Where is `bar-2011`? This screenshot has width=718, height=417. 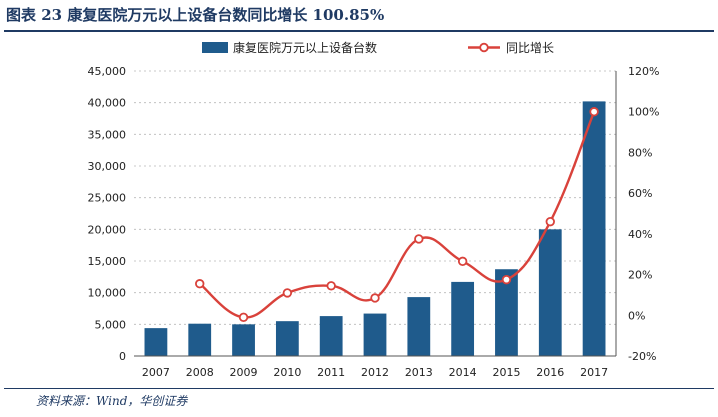 bar-2011 is located at coordinates (331, 336).